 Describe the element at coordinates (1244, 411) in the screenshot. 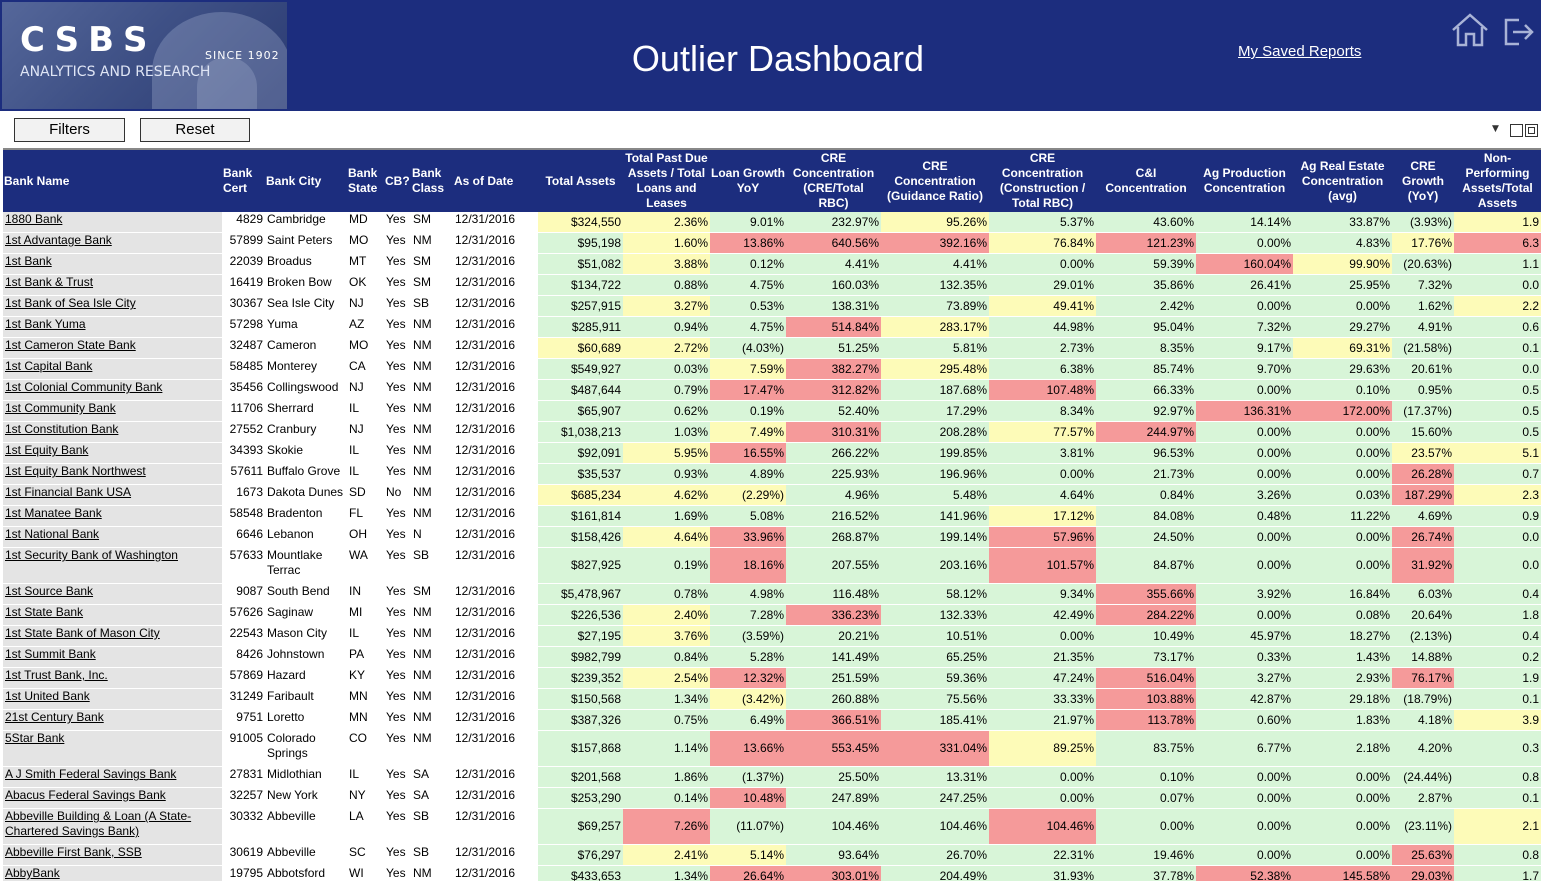

I see `metric-cell: 136.31%` at that location.